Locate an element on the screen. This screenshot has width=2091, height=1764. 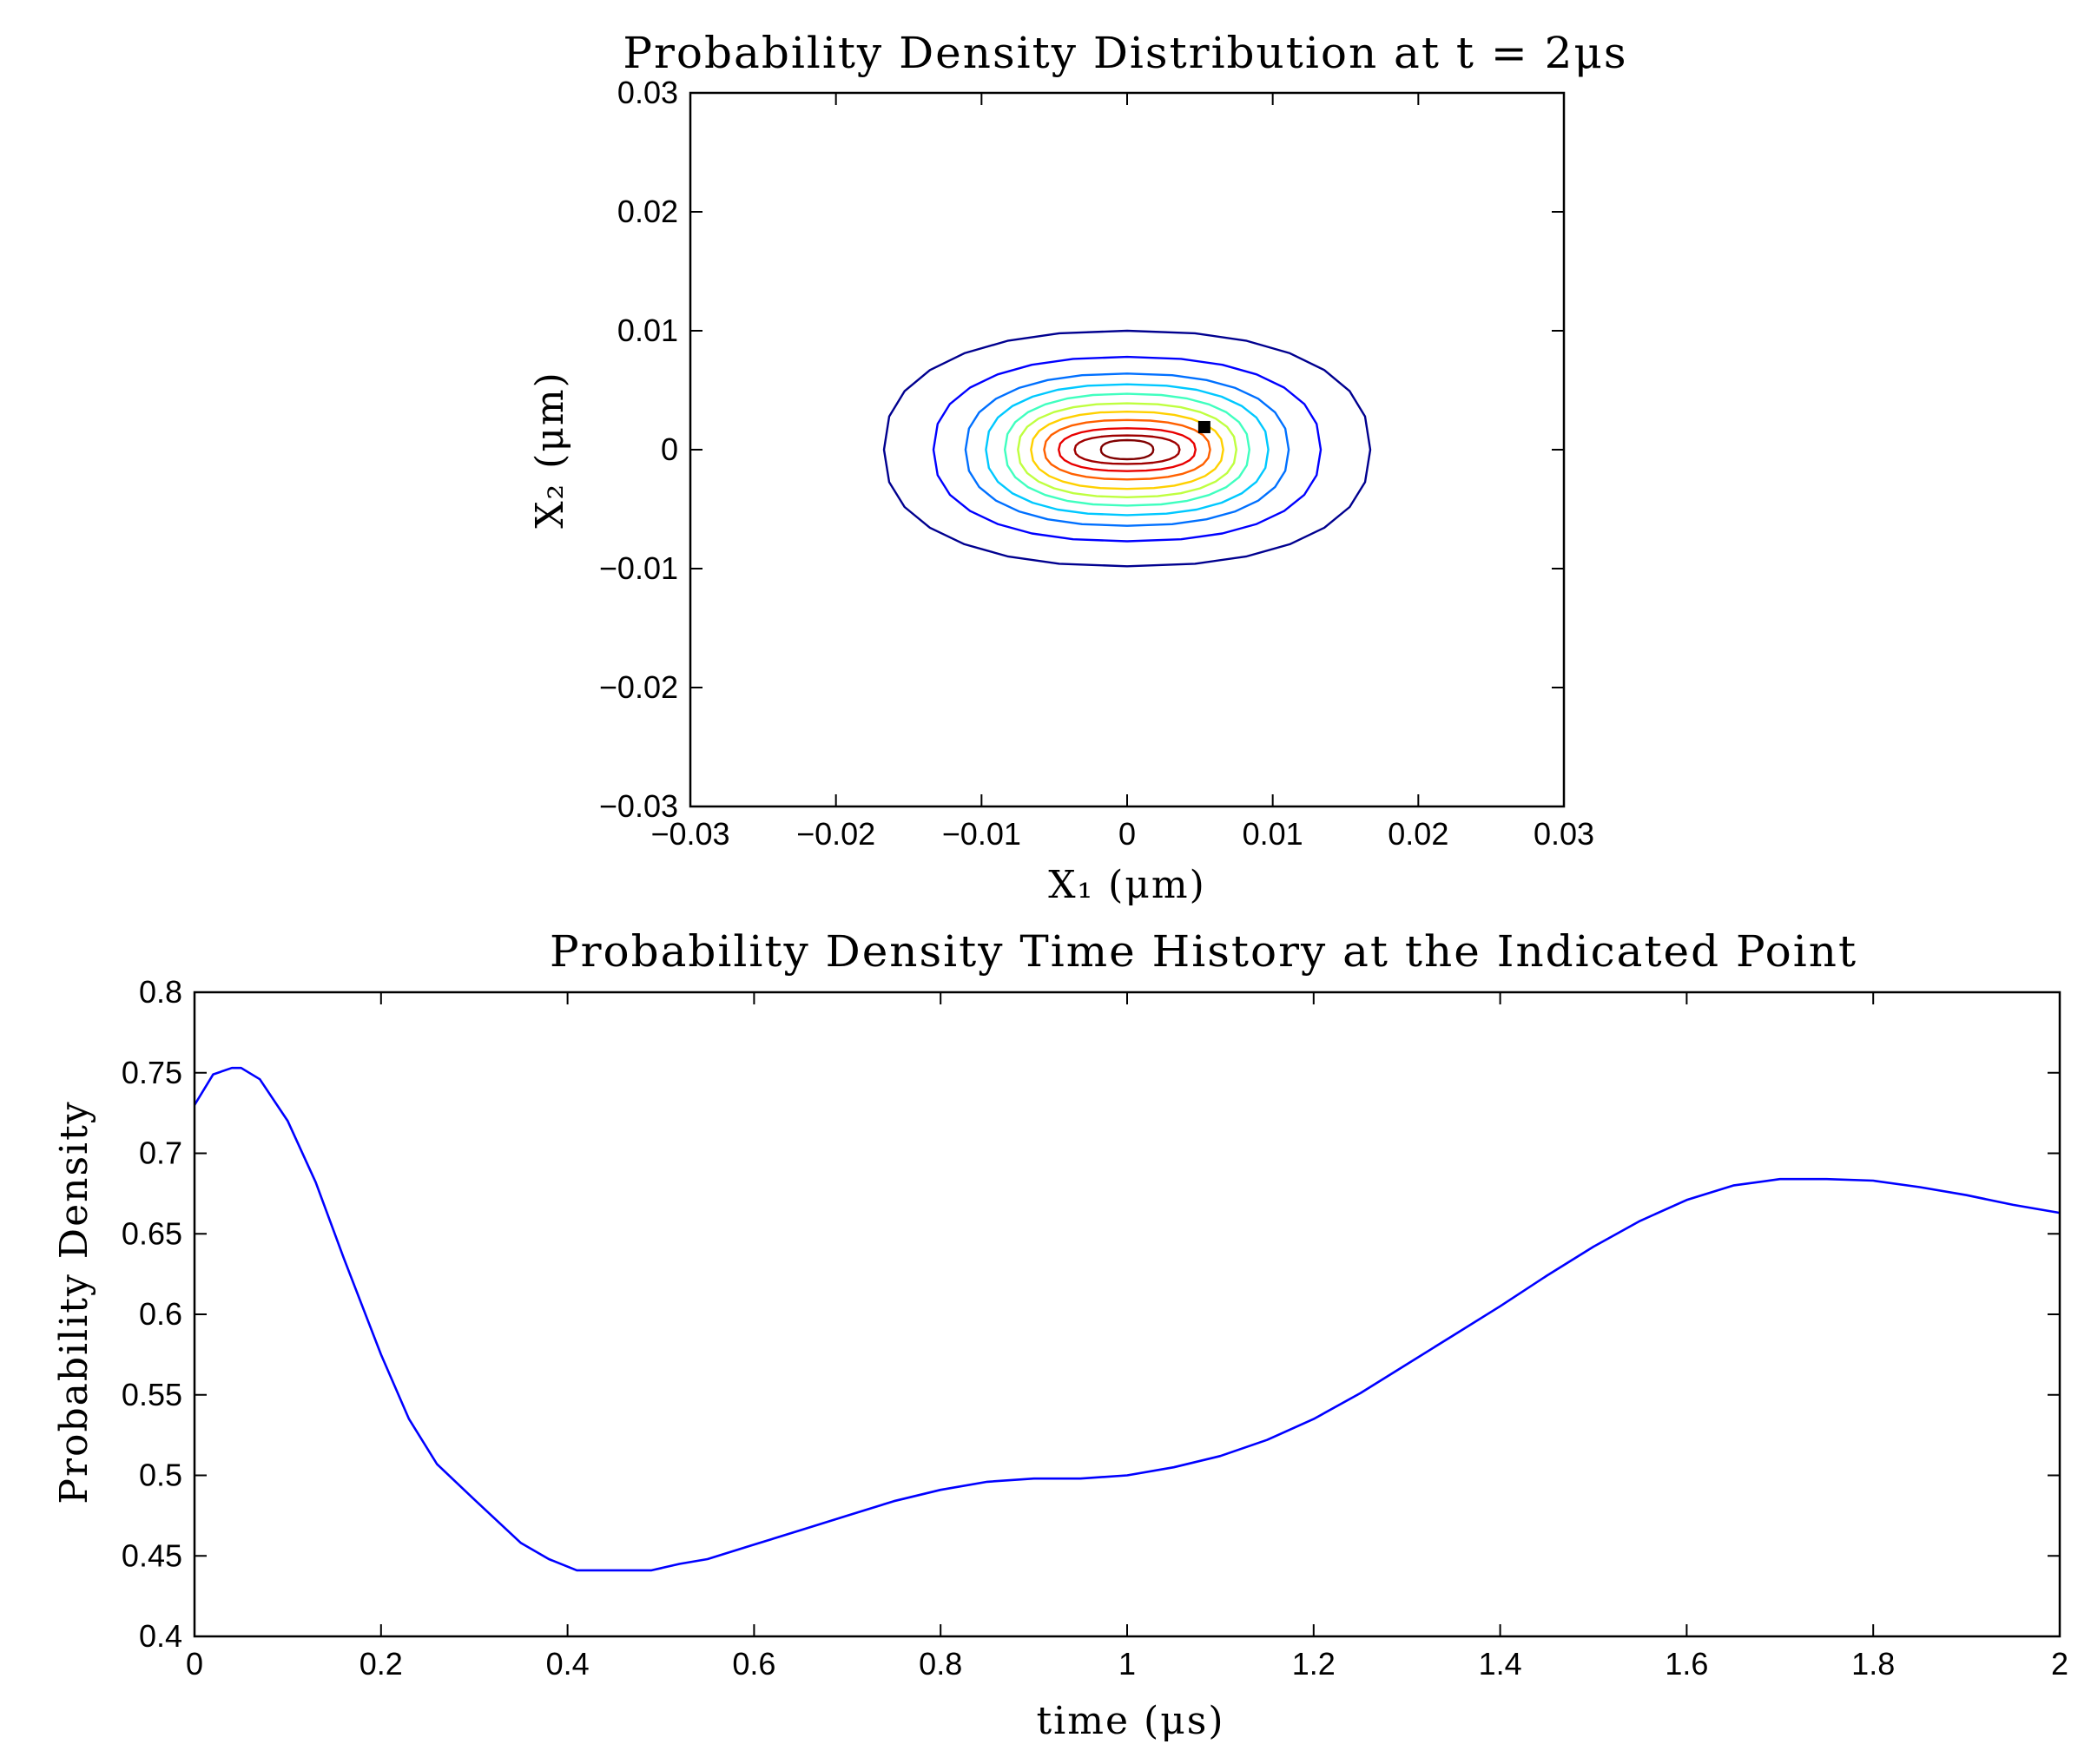
line-x-tick-label: 1.4 is located at coordinates (1500, 1664).